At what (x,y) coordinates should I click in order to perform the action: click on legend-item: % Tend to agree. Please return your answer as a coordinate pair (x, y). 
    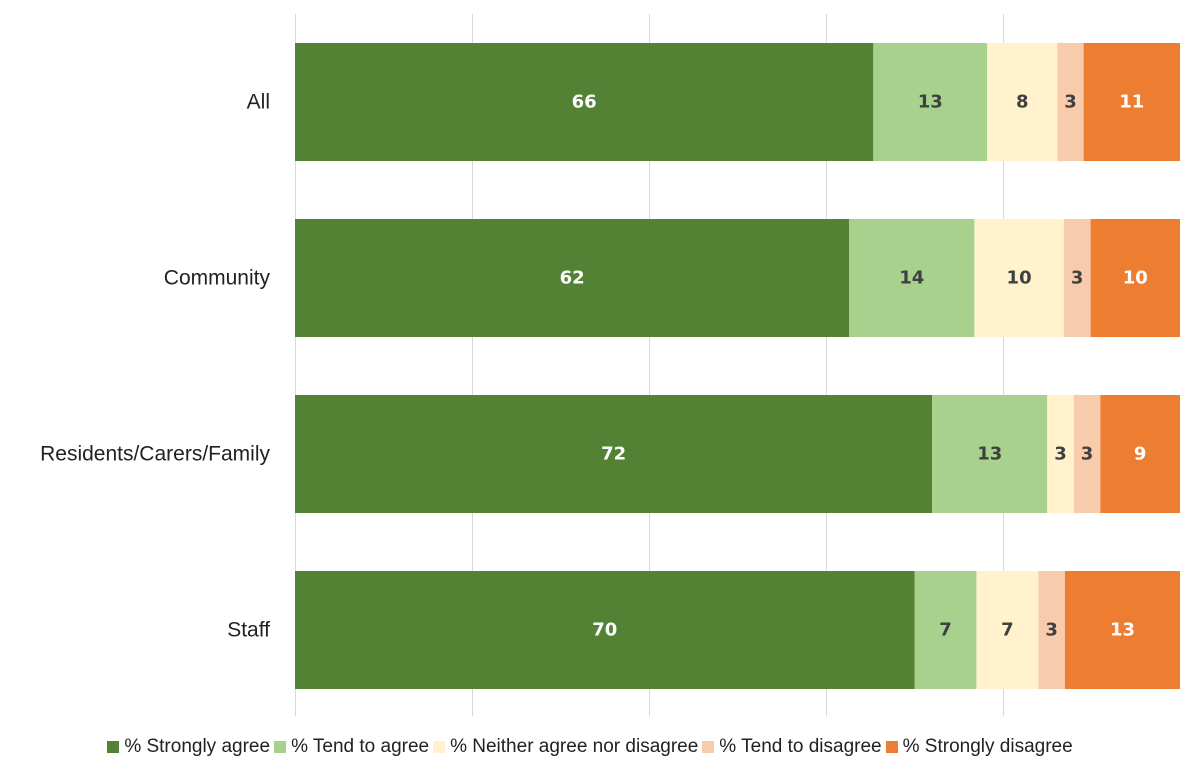
    Looking at the image, I should click on (351, 747).